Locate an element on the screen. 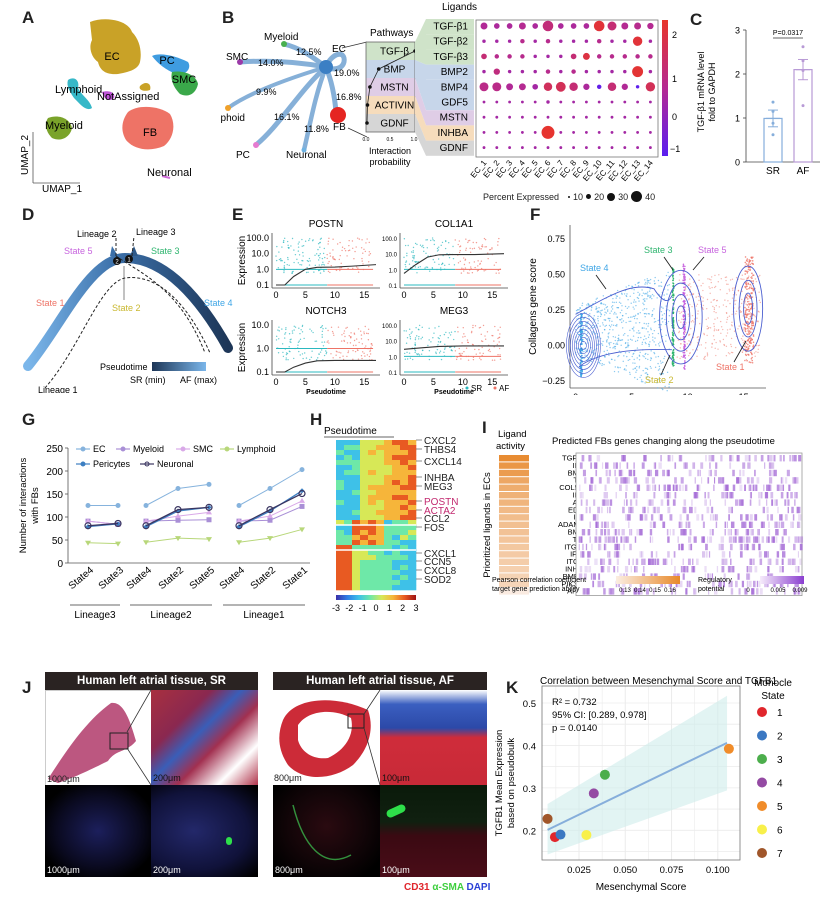  h-gene-label-POSTN: POSTN is located at coordinates (441, 502).